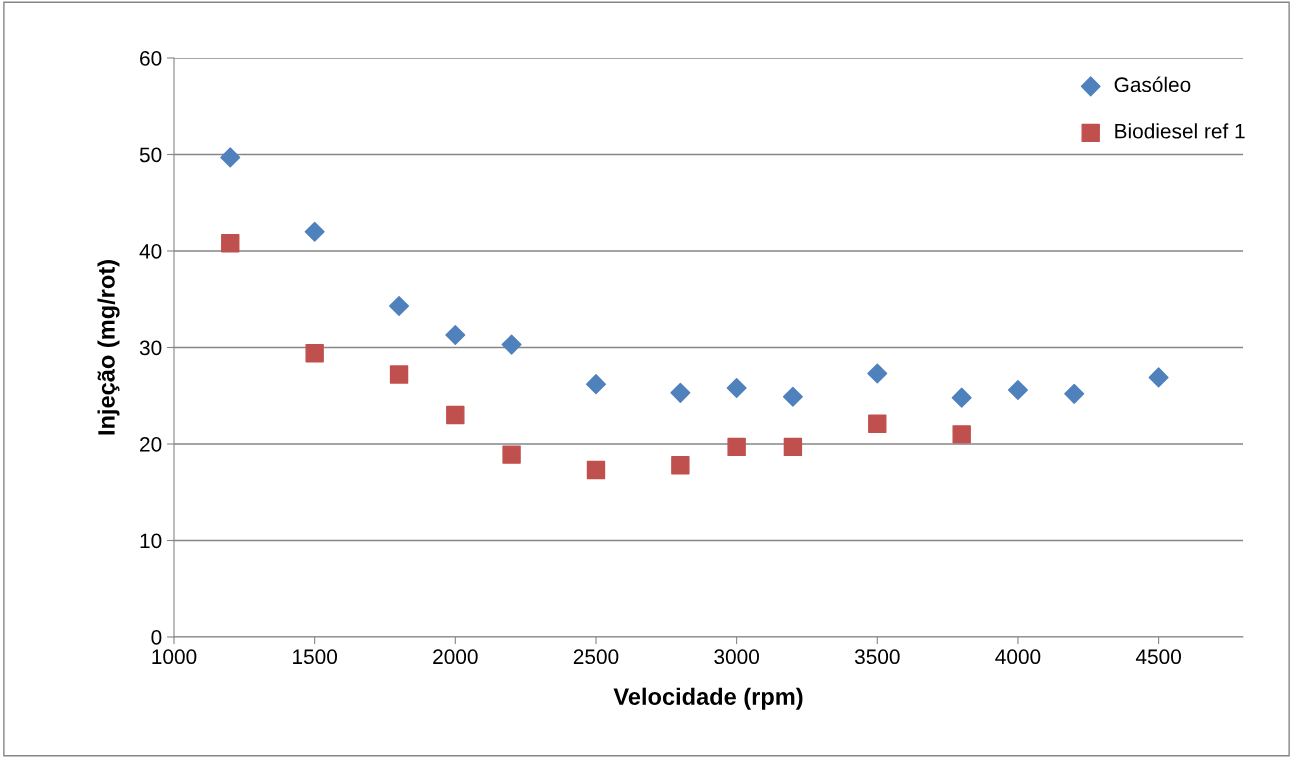  What do you see at coordinates (151, 444) in the screenshot?
I see `y-tick-label: 20` at bounding box center [151, 444].